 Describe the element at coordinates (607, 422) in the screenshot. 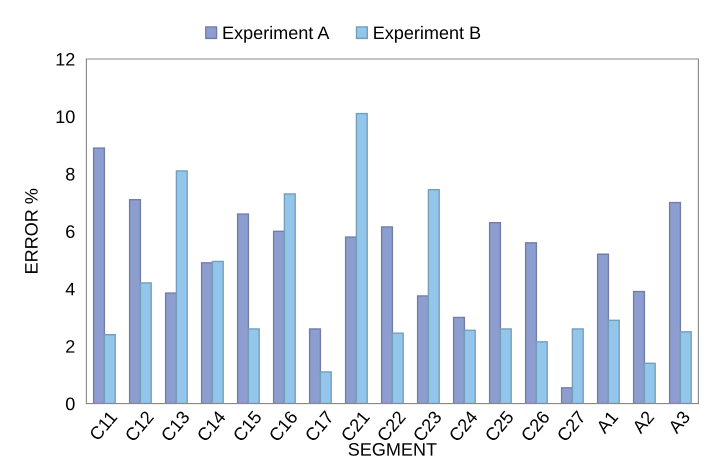

I see `x-tick-label: A1` at that location.